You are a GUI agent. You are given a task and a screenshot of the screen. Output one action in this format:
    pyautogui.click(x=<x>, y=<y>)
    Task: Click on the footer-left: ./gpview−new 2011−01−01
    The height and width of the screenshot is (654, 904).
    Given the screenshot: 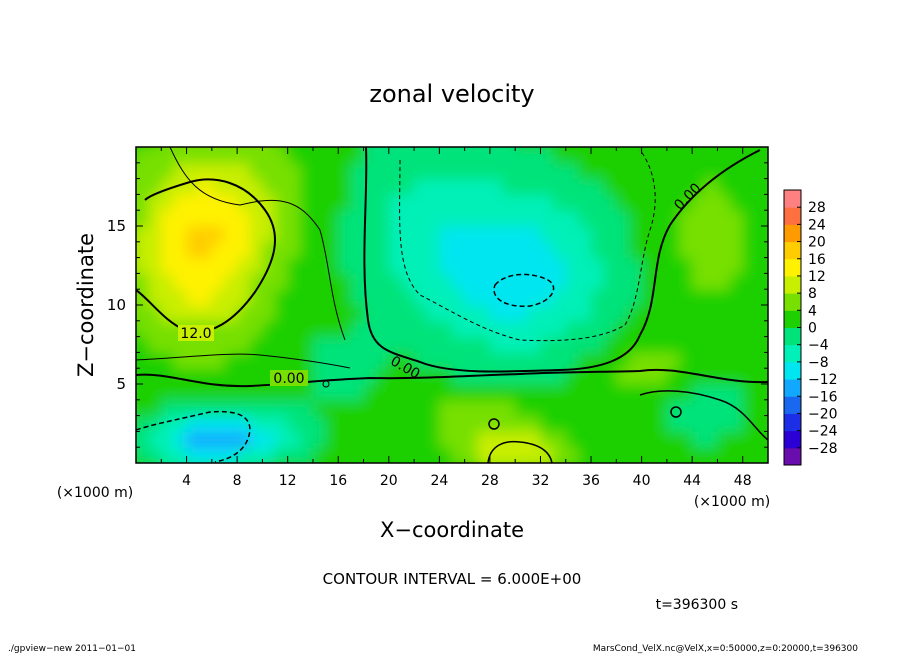 What is the action you would take?
    pyautogui.click(x=72, y=649)
    